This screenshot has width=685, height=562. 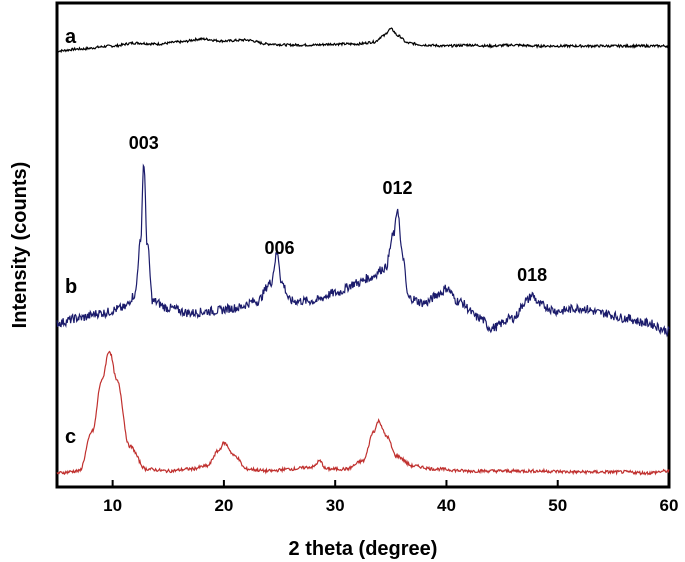 What do you see at coordinates (280, 248) in the screenshot?
I see `peak-label-006: 006` at bounding box center [280, 248].